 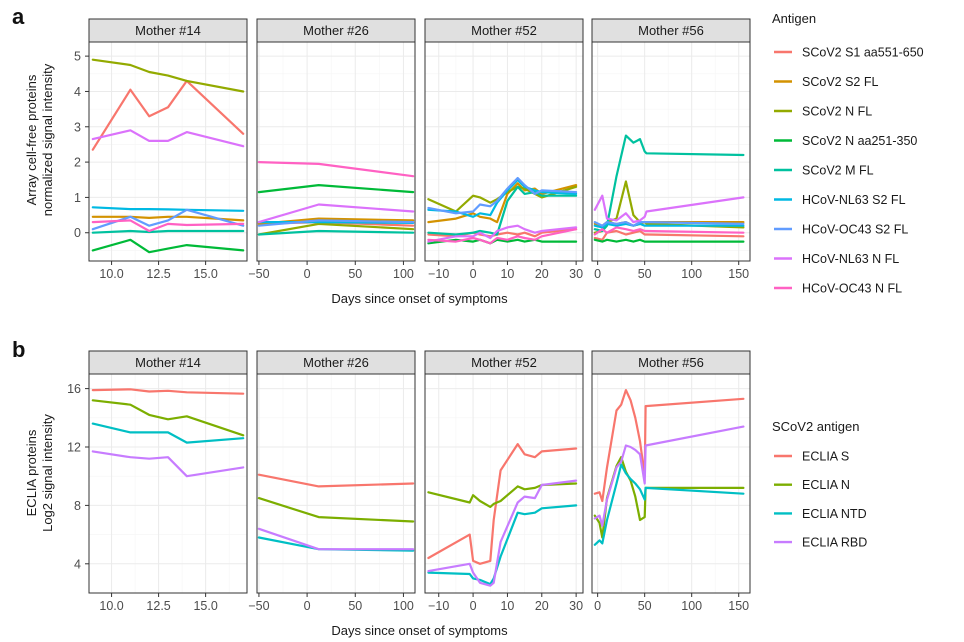 I want to click on legend-label: HCoV-NL63 S2 FL, so click(x=854, y=200).